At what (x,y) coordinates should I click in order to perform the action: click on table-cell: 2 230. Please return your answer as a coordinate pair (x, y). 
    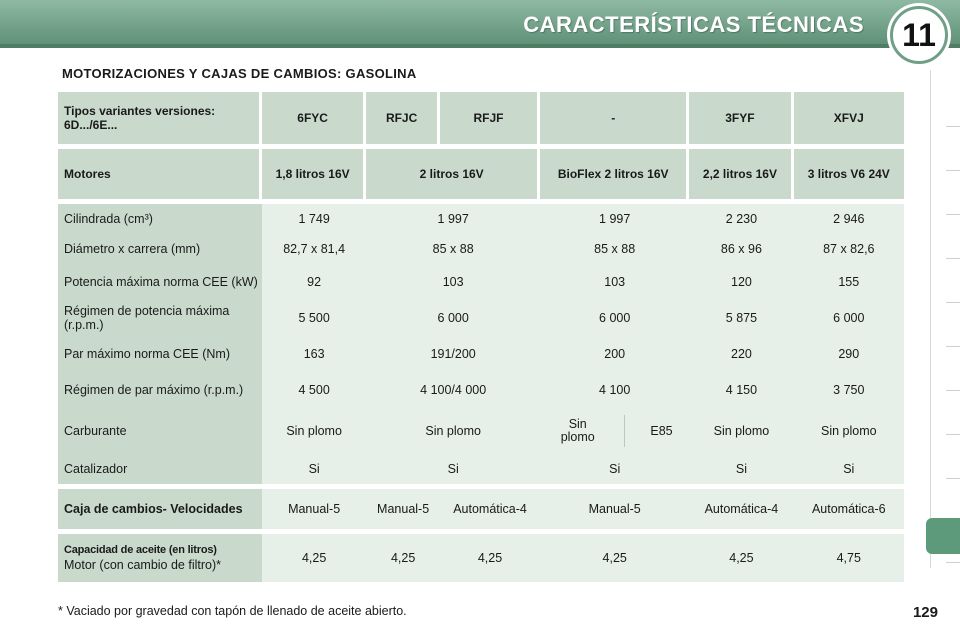
    Looking at the image, I should click on (741, 219).